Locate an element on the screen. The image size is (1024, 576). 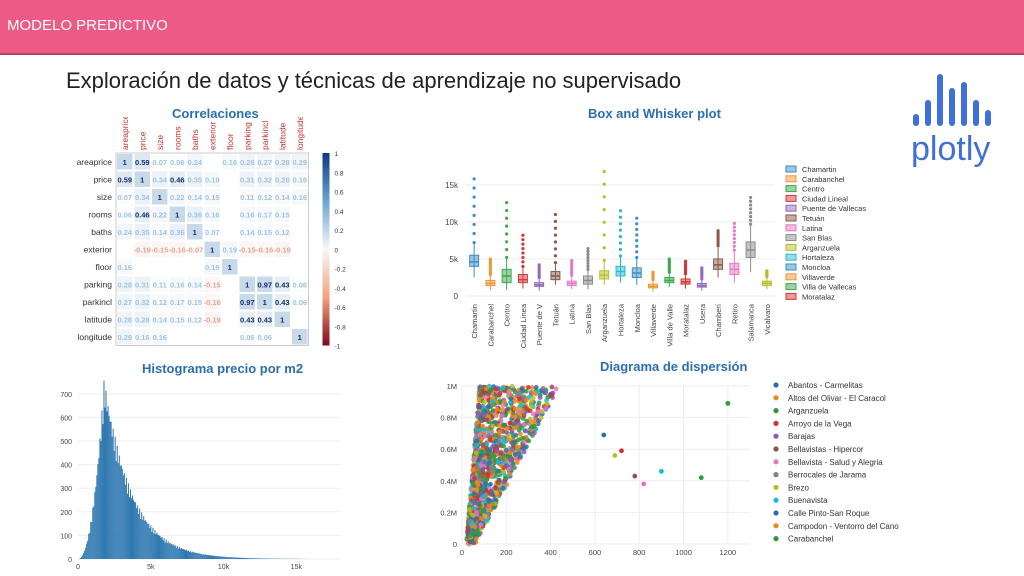
correlation-value: 0.36 is located at coordinates (194, 214).